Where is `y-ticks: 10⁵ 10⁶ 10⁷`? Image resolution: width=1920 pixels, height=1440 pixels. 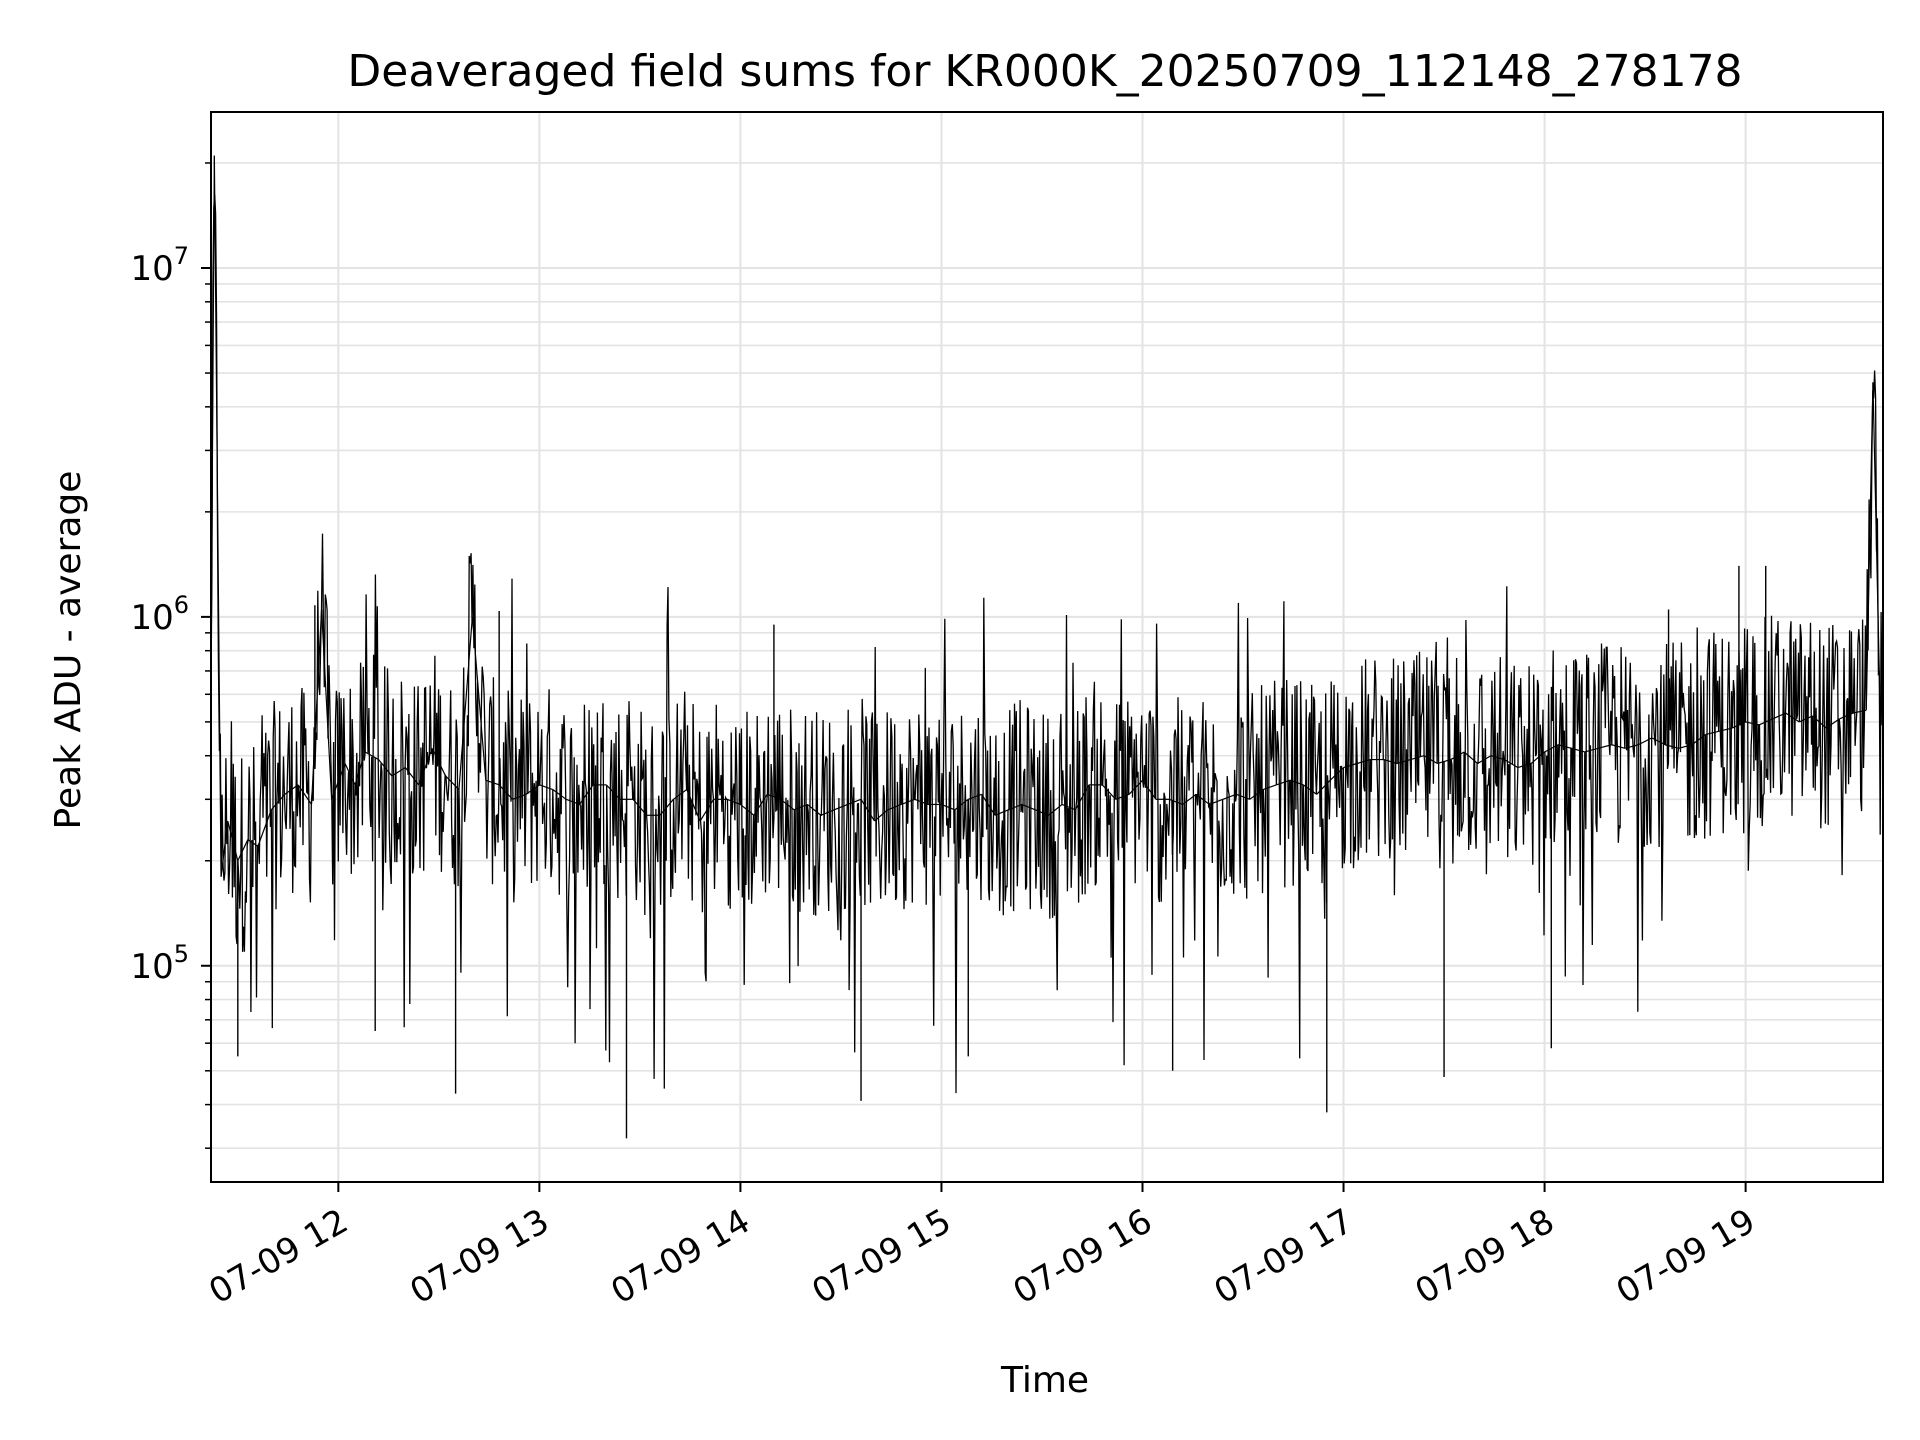 y-ticks: 10⁵ 10⁶ 10⁷ is located at coordinates (170, 655).